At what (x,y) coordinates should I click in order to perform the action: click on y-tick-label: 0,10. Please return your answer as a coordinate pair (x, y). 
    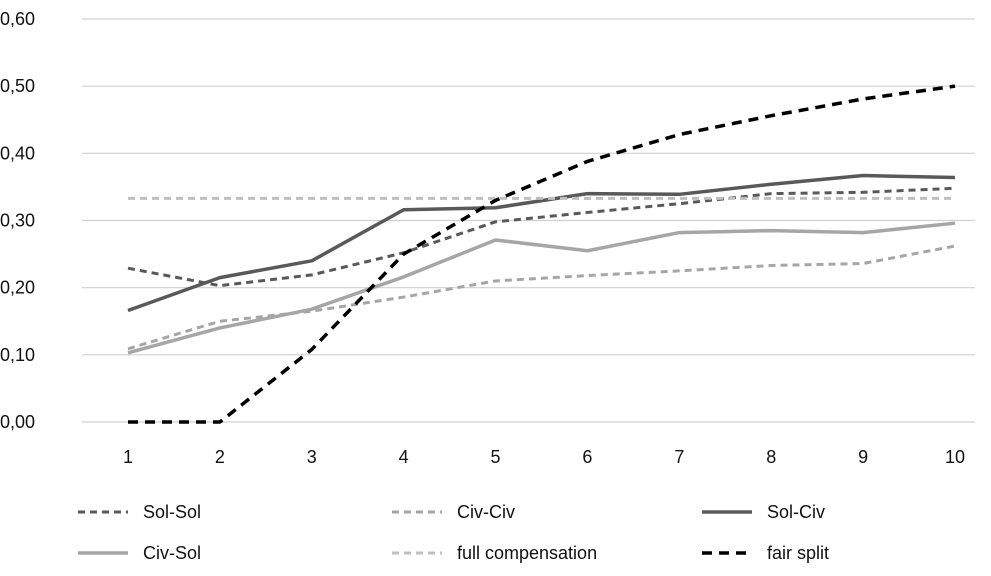
    Looking at the image, I should click on (17, 355).